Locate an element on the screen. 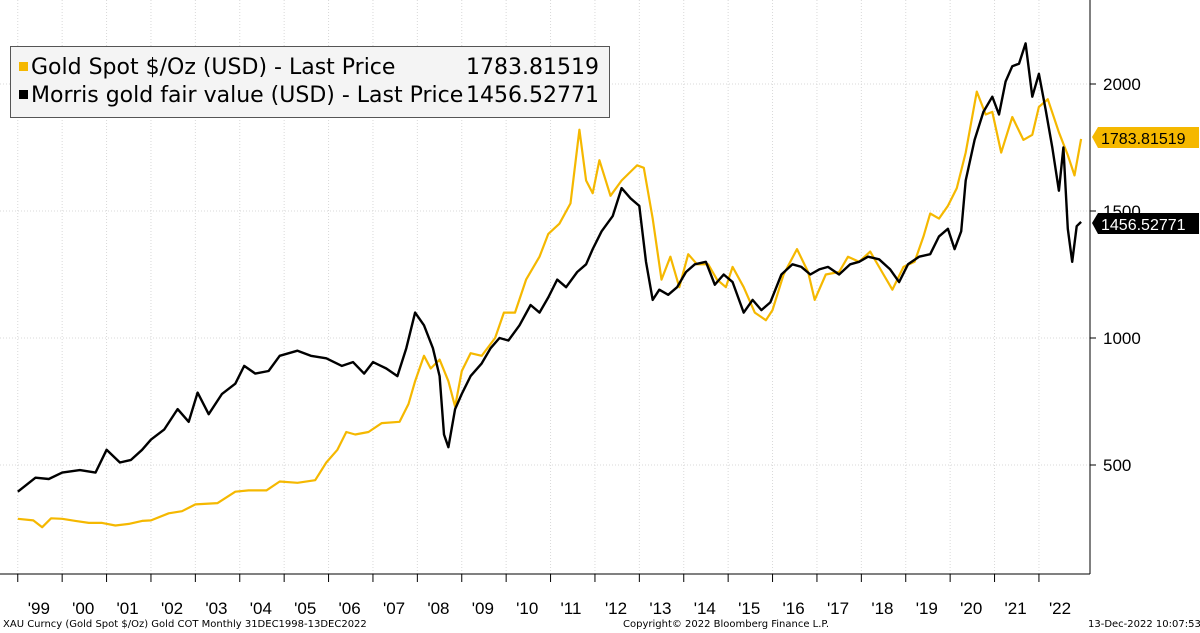  x-tick-label: '04 is located at coordinates (261, 608).